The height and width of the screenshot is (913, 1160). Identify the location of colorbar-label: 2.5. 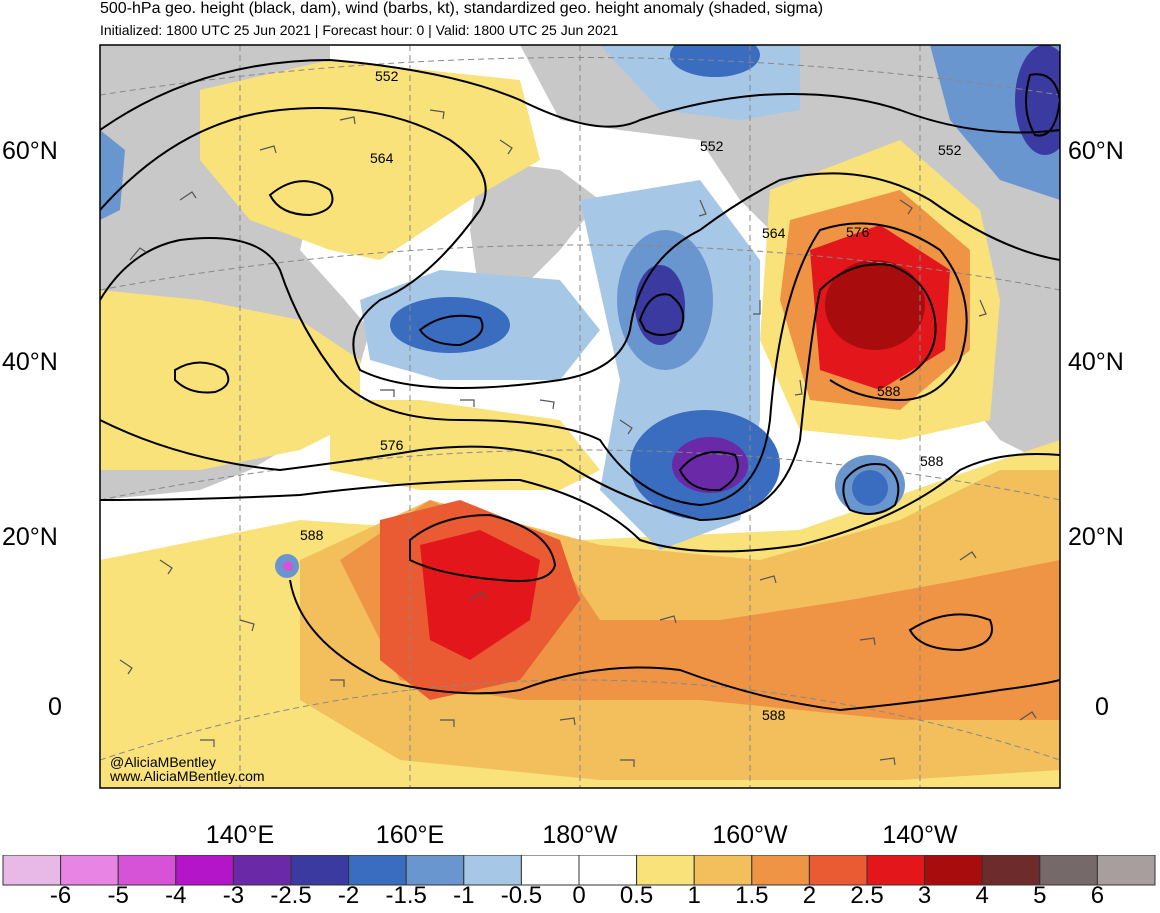
(867, 895).